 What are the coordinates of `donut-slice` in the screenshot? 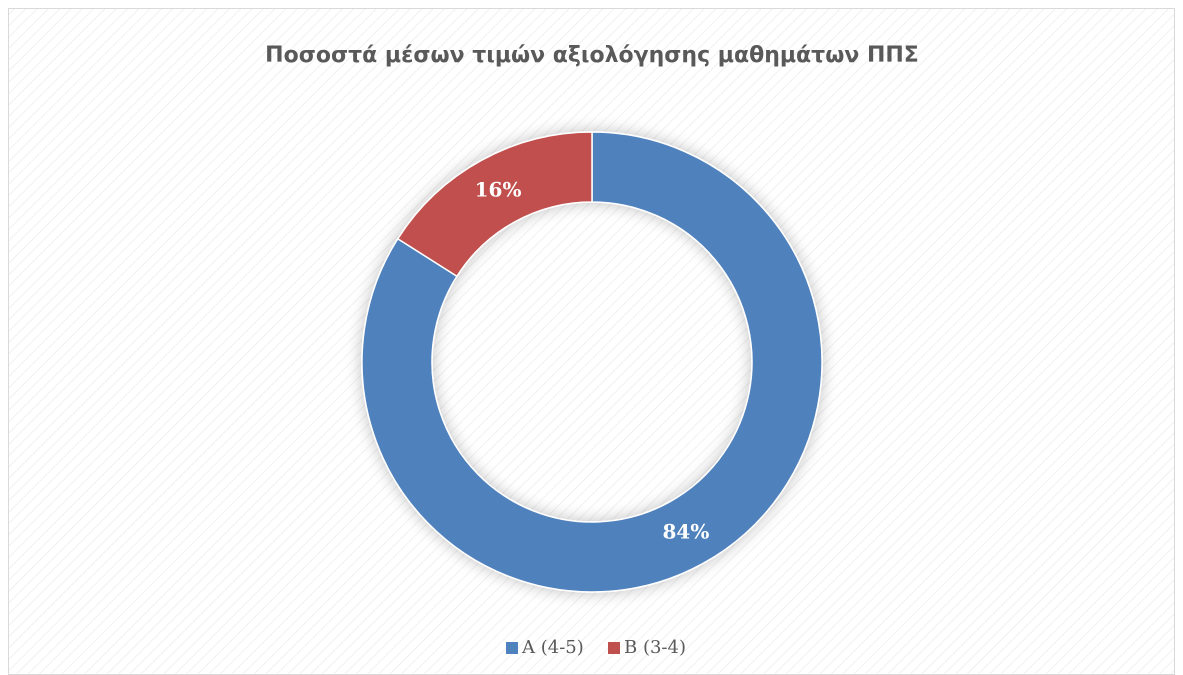 It's located at (494, 204).